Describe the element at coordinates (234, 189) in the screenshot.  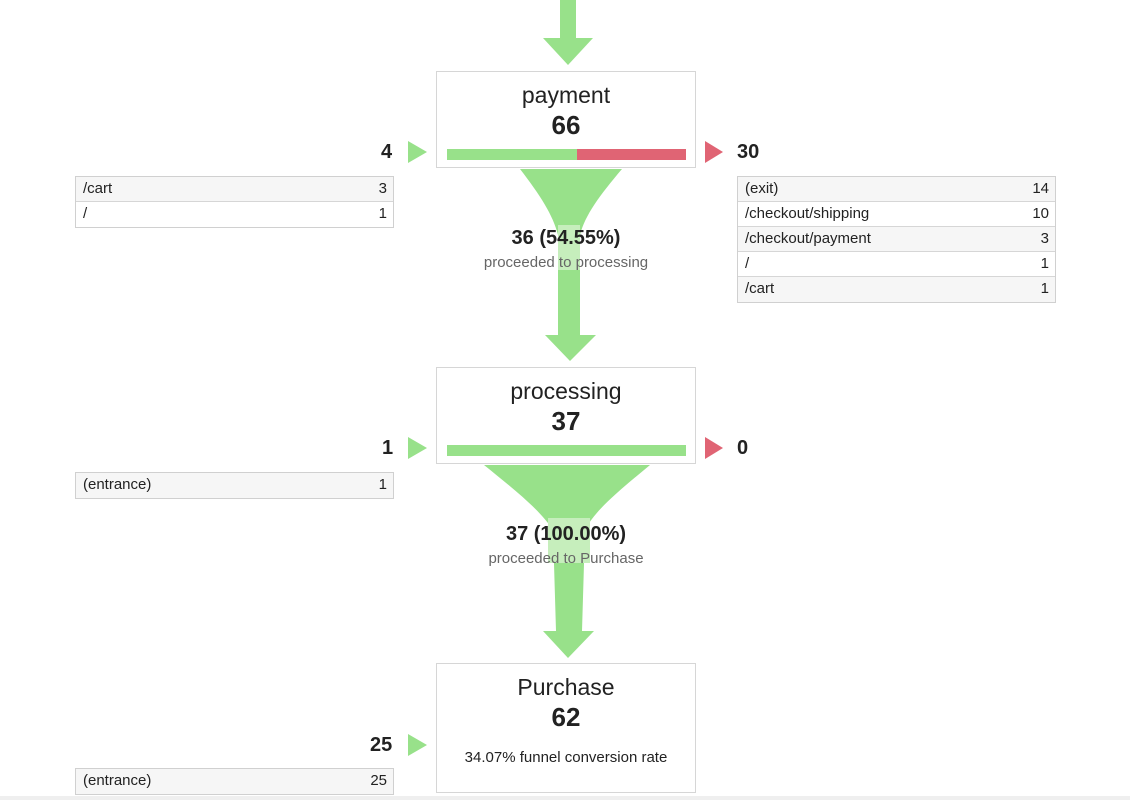
I see `table-row: /cart 3` at that location.